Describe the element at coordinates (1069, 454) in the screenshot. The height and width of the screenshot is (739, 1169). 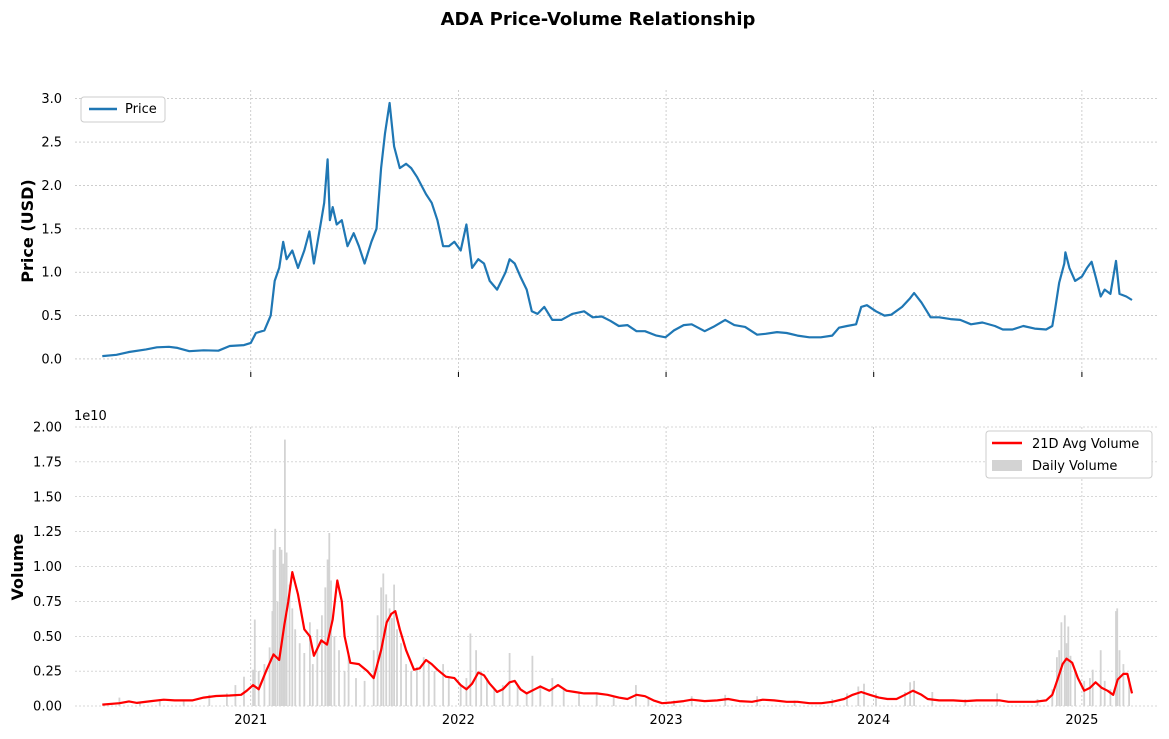
I see `volume-legend: 21D Avg Volume Daily Volume` at that location.